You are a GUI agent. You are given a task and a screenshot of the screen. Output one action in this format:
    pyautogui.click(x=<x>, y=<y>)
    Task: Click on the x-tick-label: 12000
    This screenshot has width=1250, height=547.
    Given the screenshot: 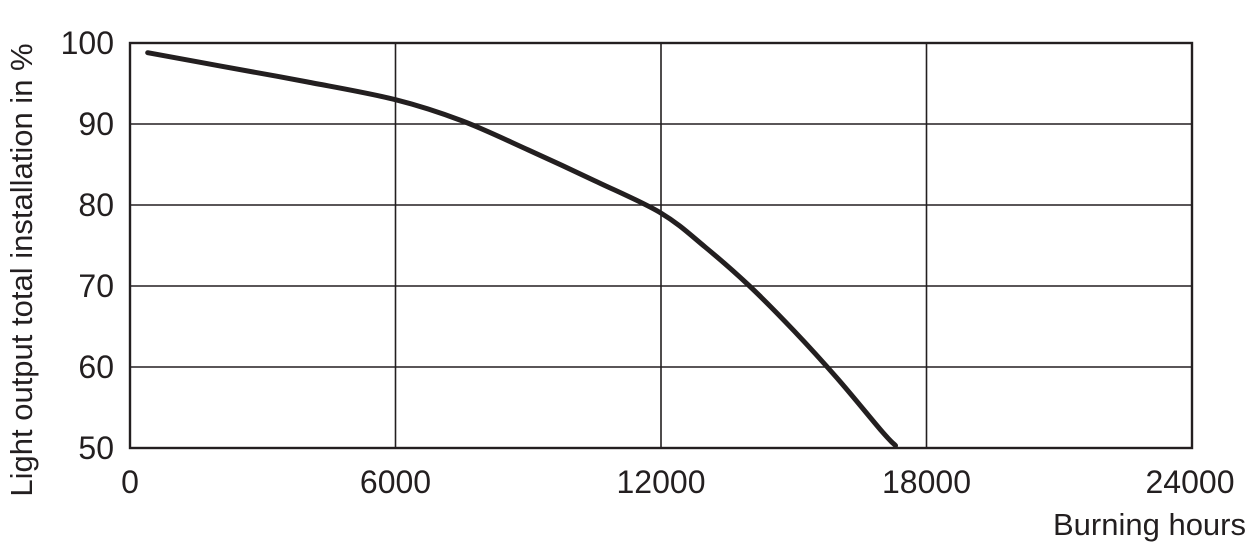 What is the action you would take?
    pyautogui.click(x=661, y=482)
    